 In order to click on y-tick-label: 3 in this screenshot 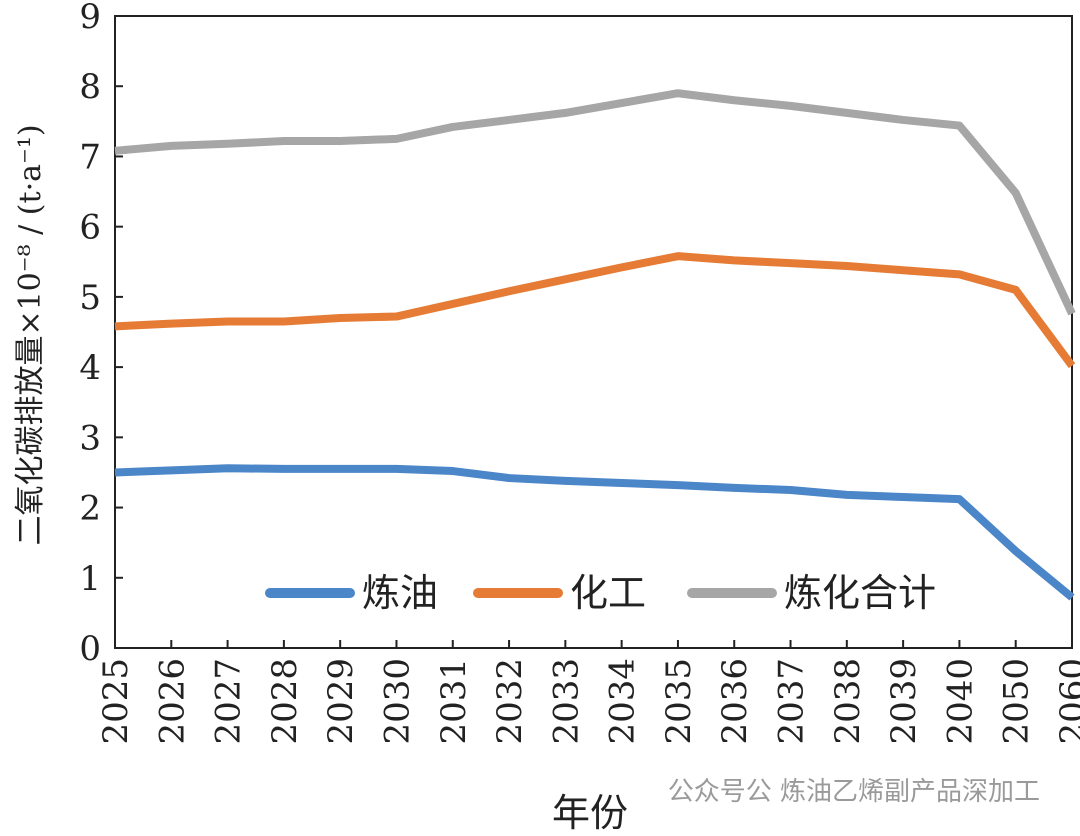, I will do `click(90, 438)`.